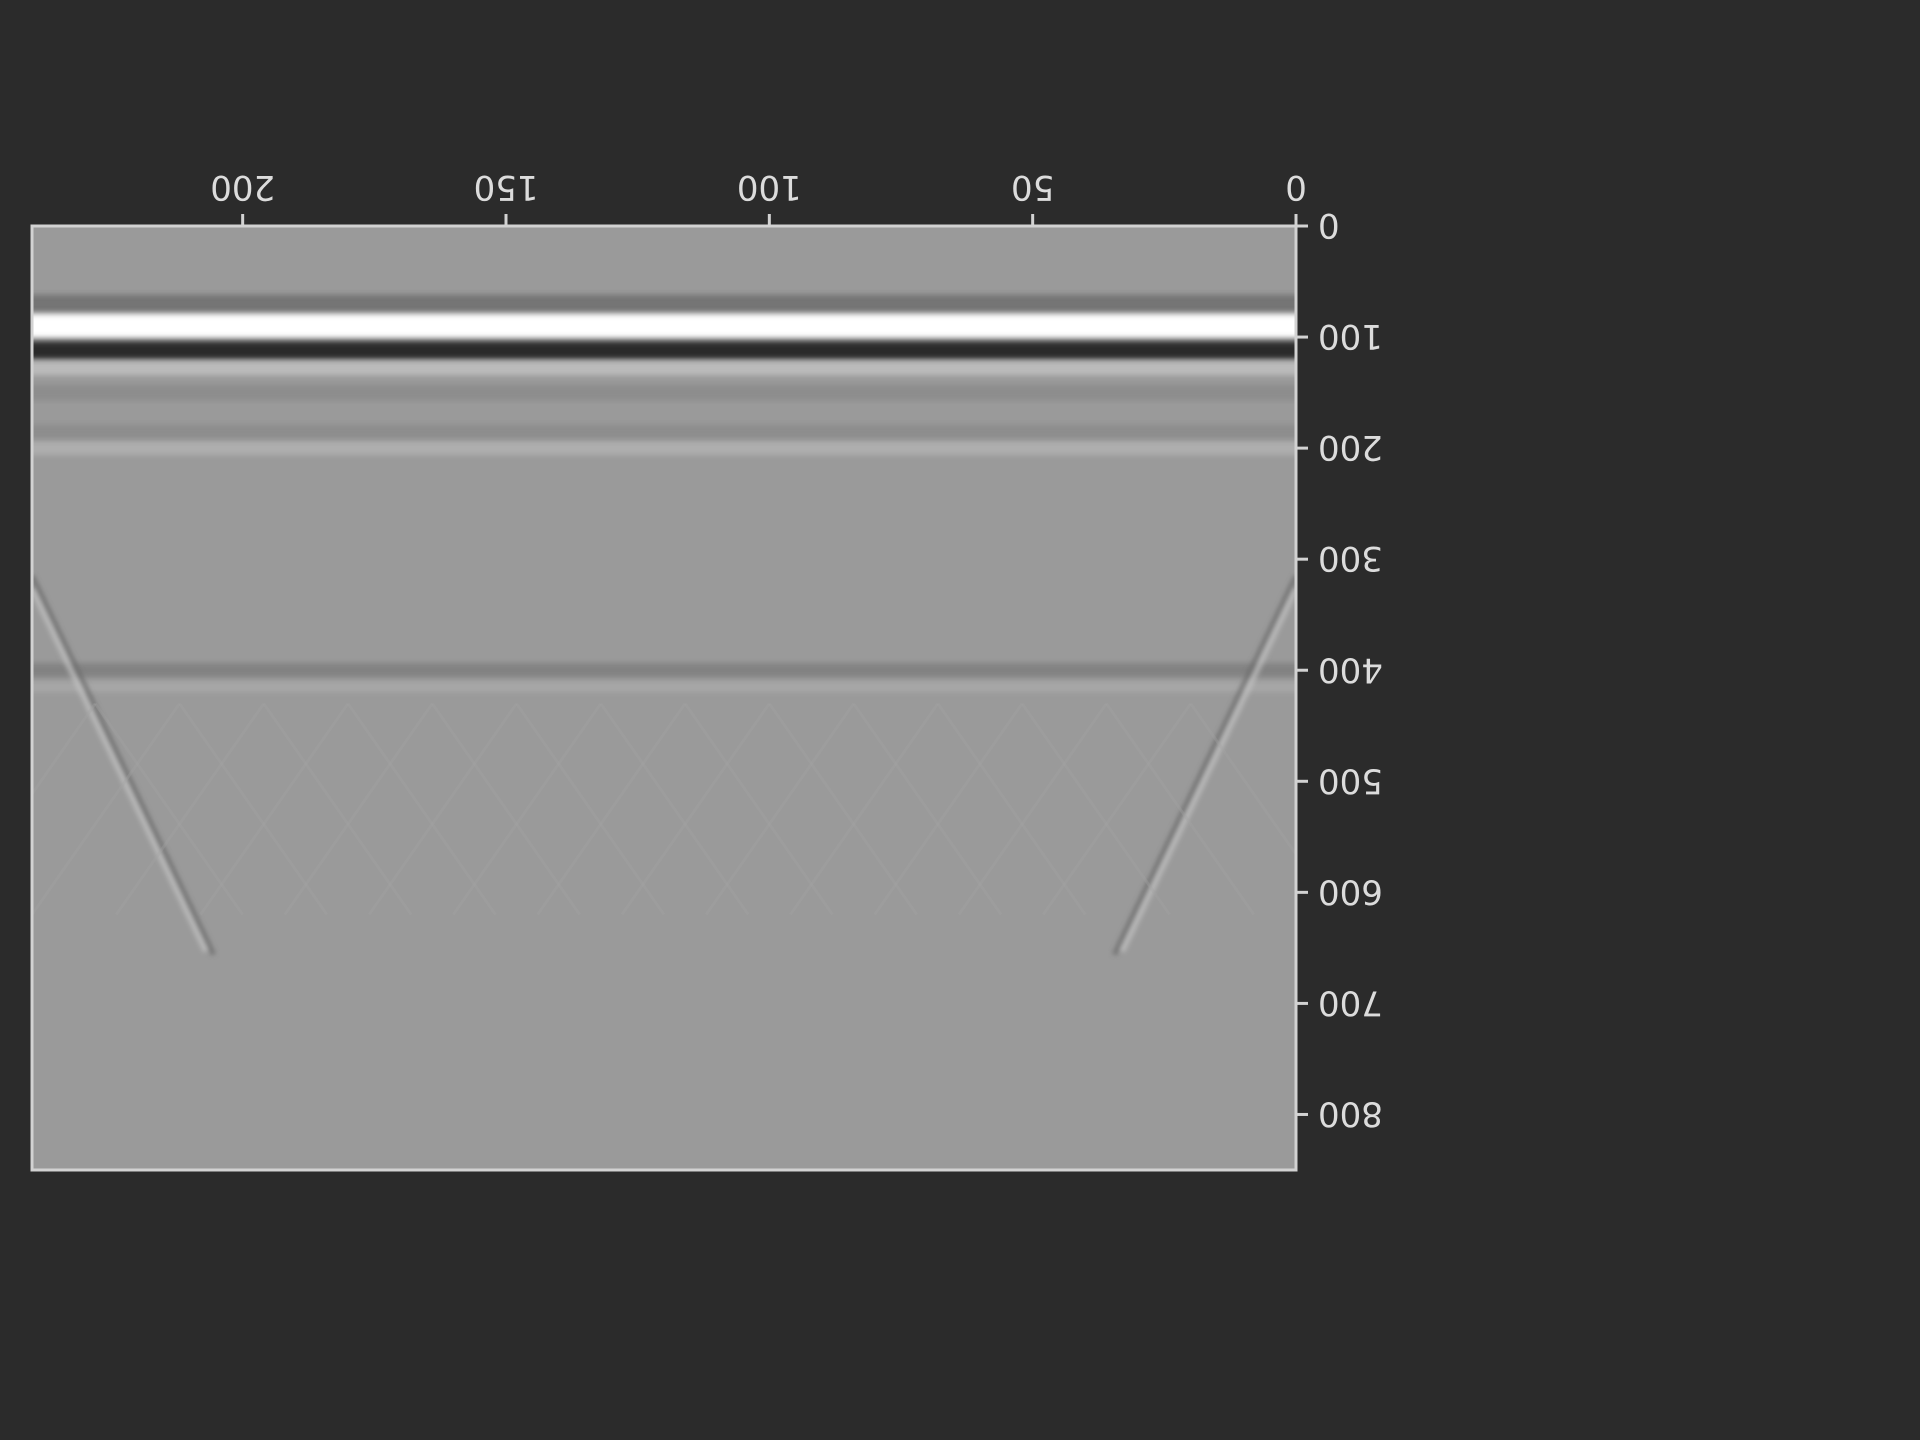  What do you see at coordinates (664, 431) in the screenshot?
I see `shallow-reflector-shadow` at bounding box center [664, 431].